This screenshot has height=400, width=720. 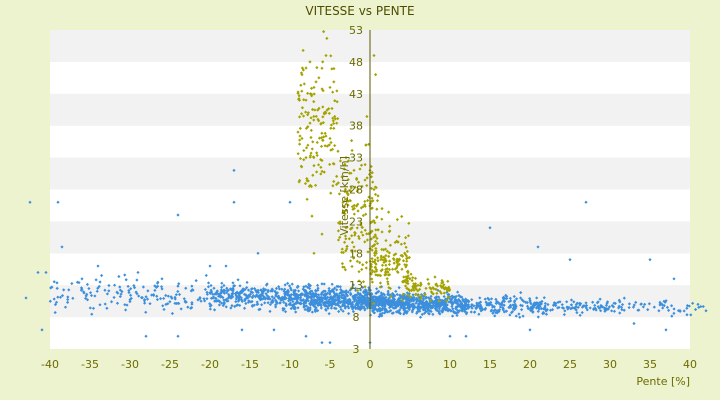 I want to click on y-tick-label: 43, so click(x=356, y=94).